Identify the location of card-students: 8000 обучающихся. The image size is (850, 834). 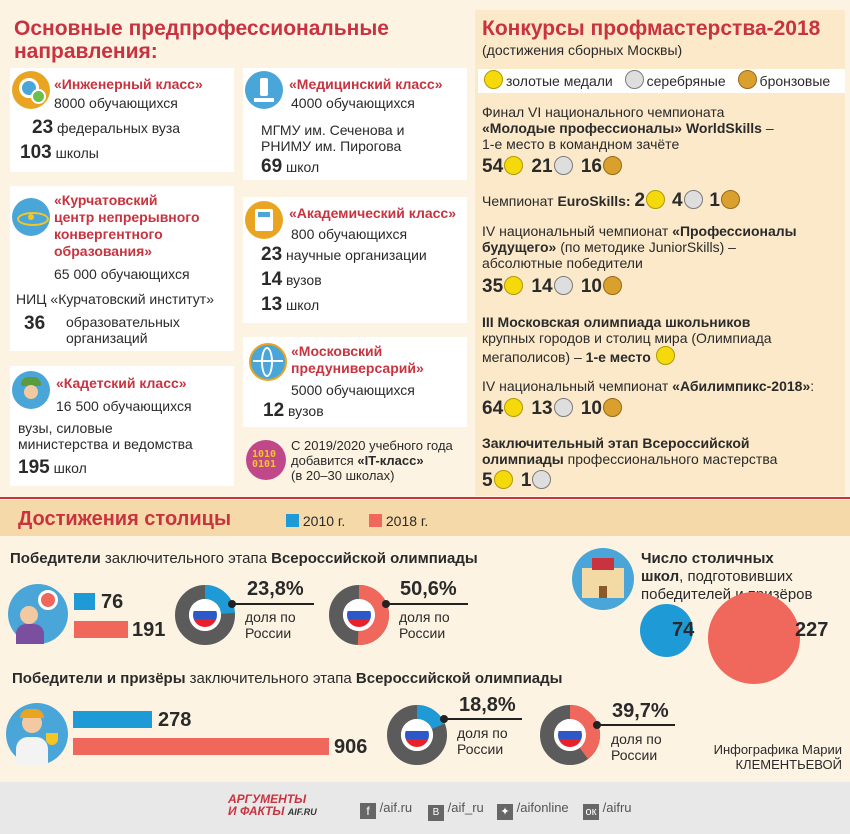
(116, 103).